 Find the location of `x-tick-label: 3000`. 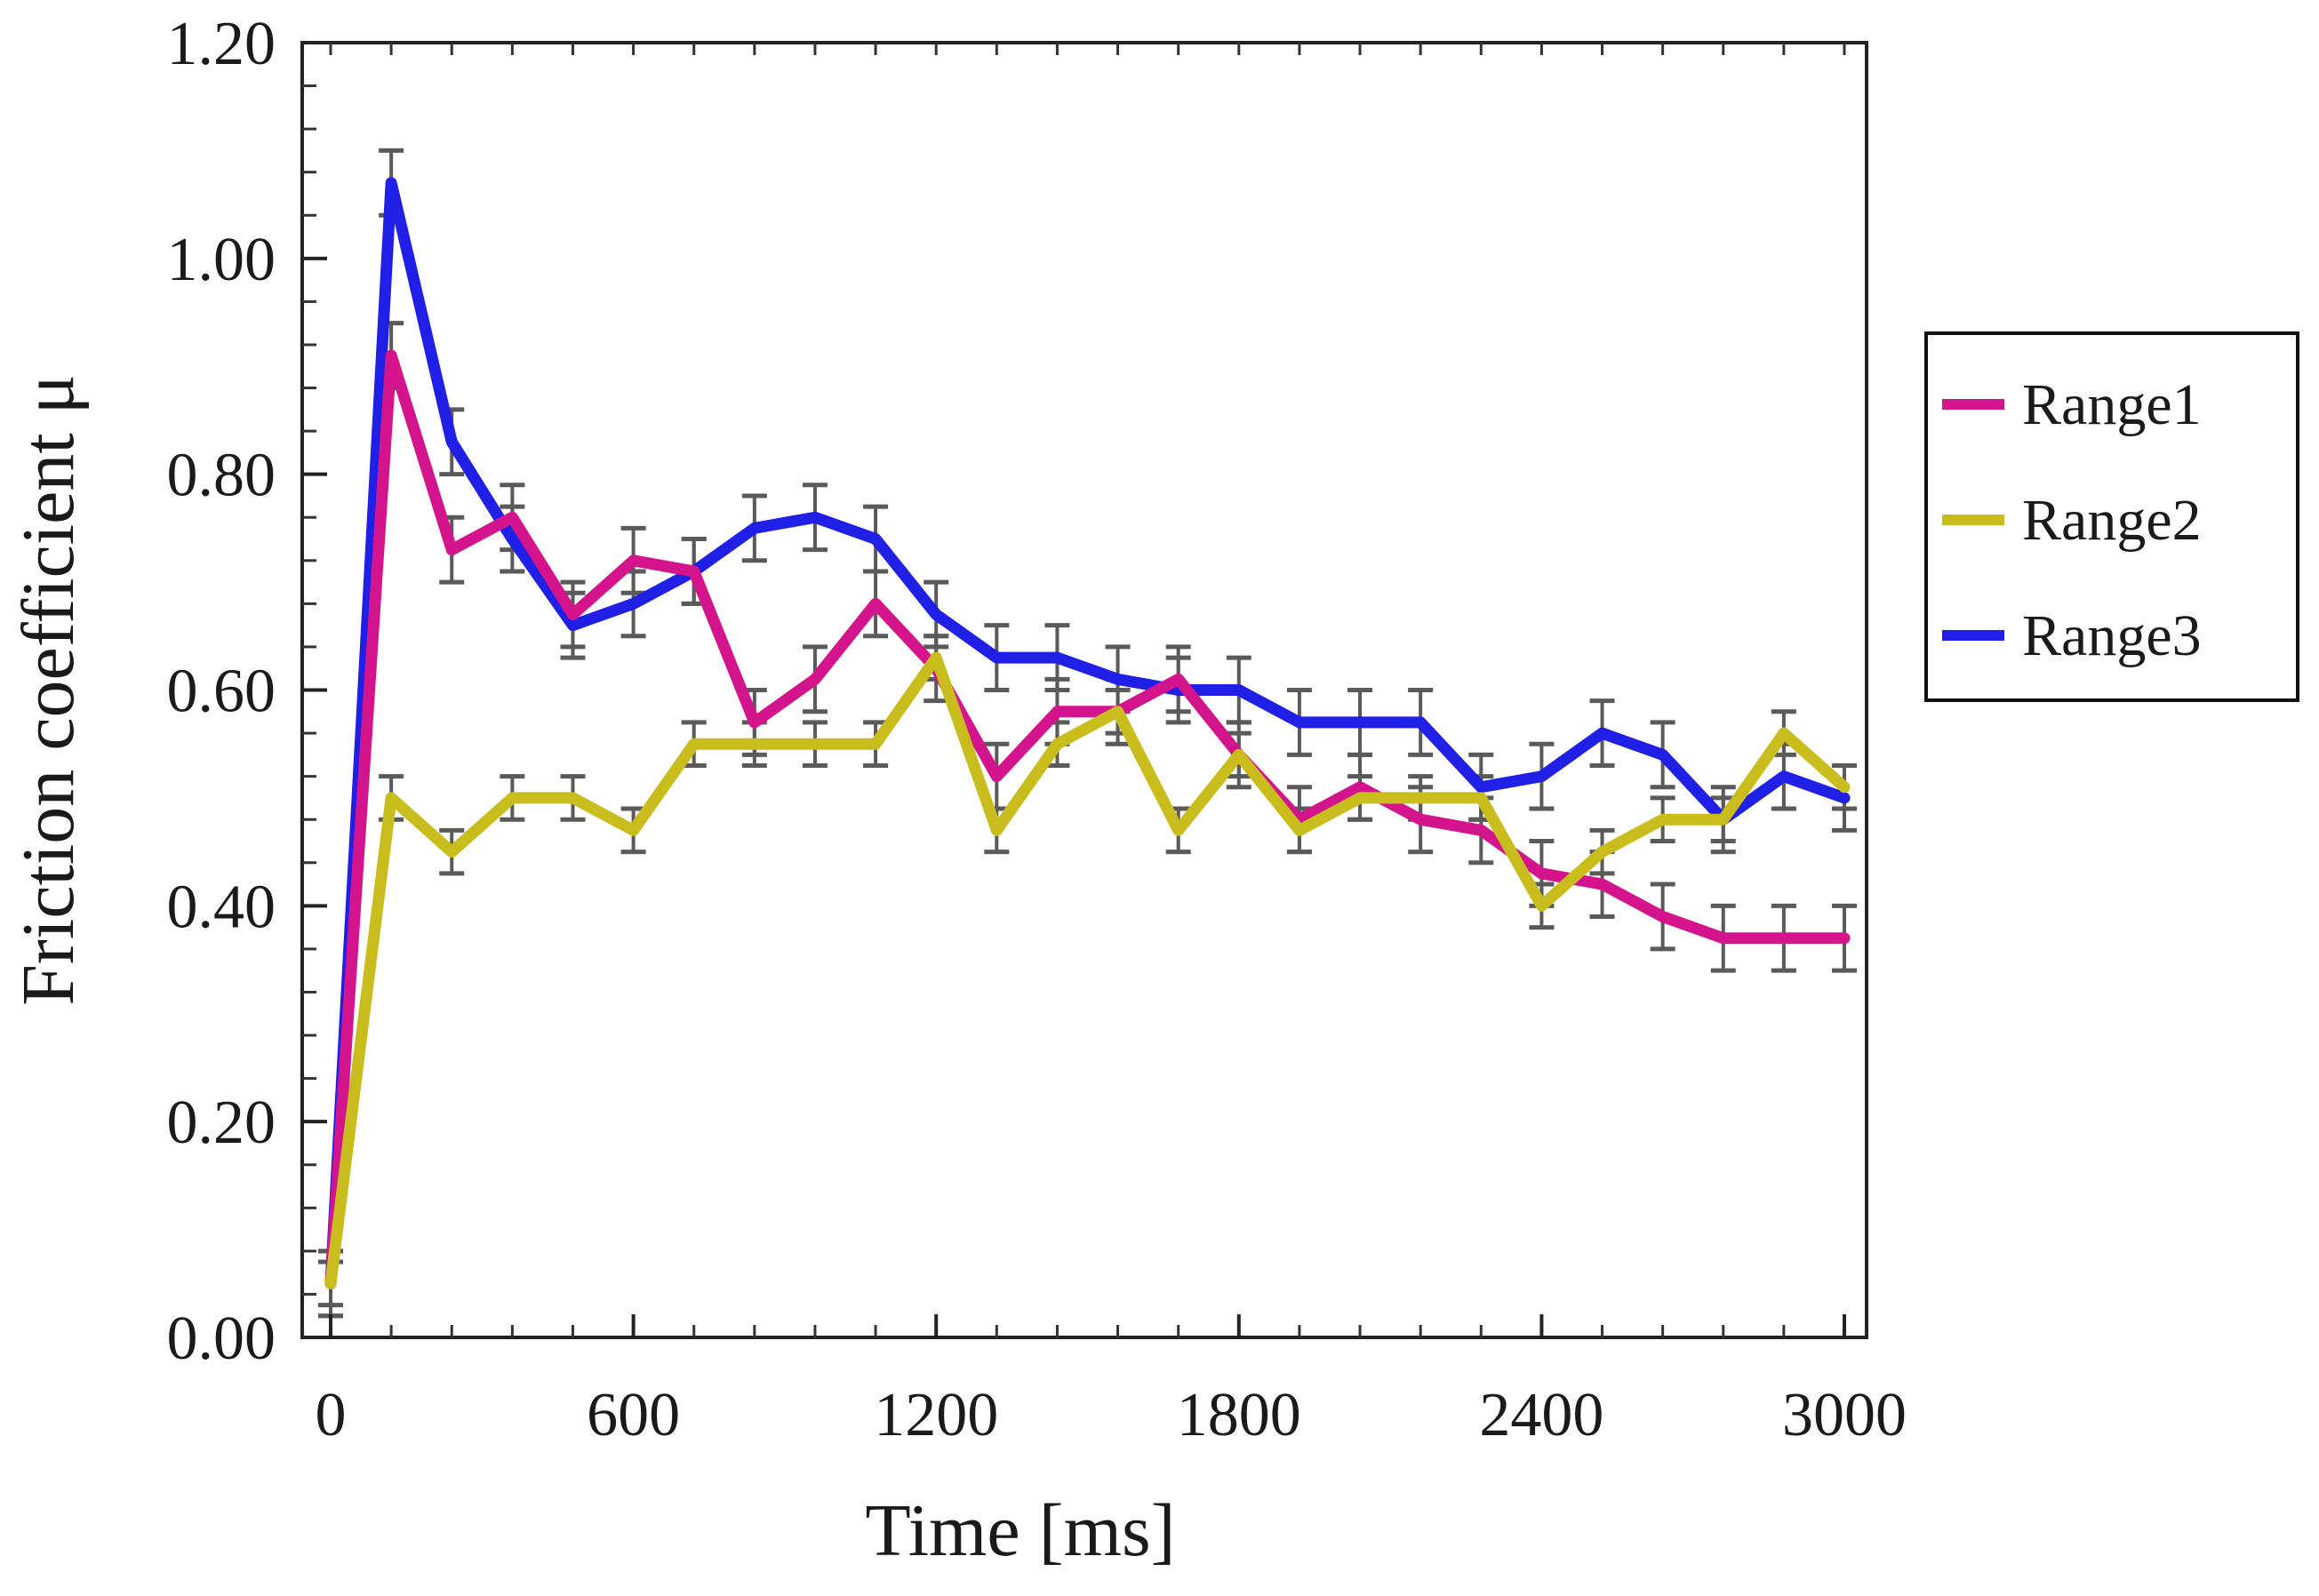

x-tick-label: 3000 is located at coordinates (1844, 1415).